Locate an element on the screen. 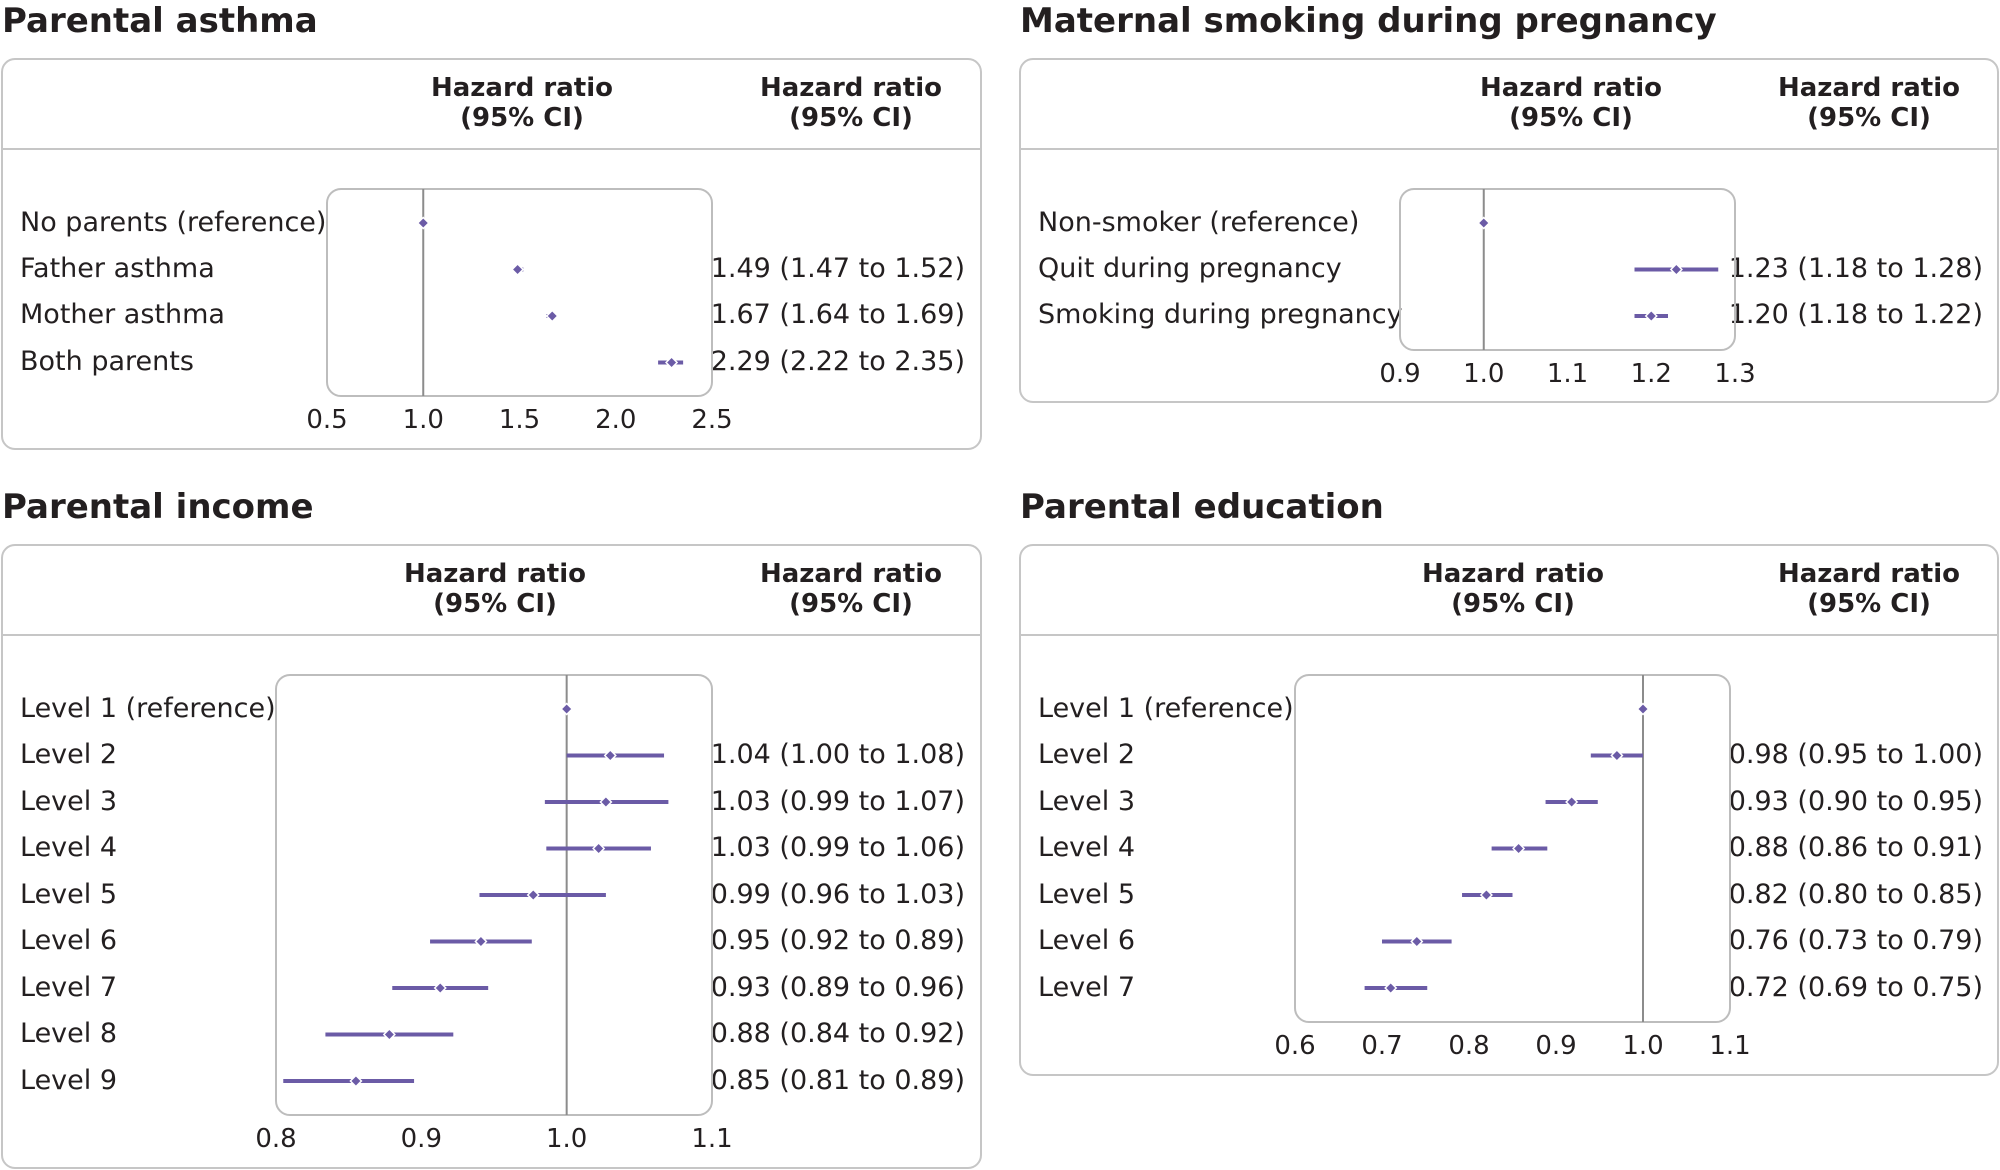  ci-value: 0.93 (0.89 to 0.96) is located at coordinates (837, 987).